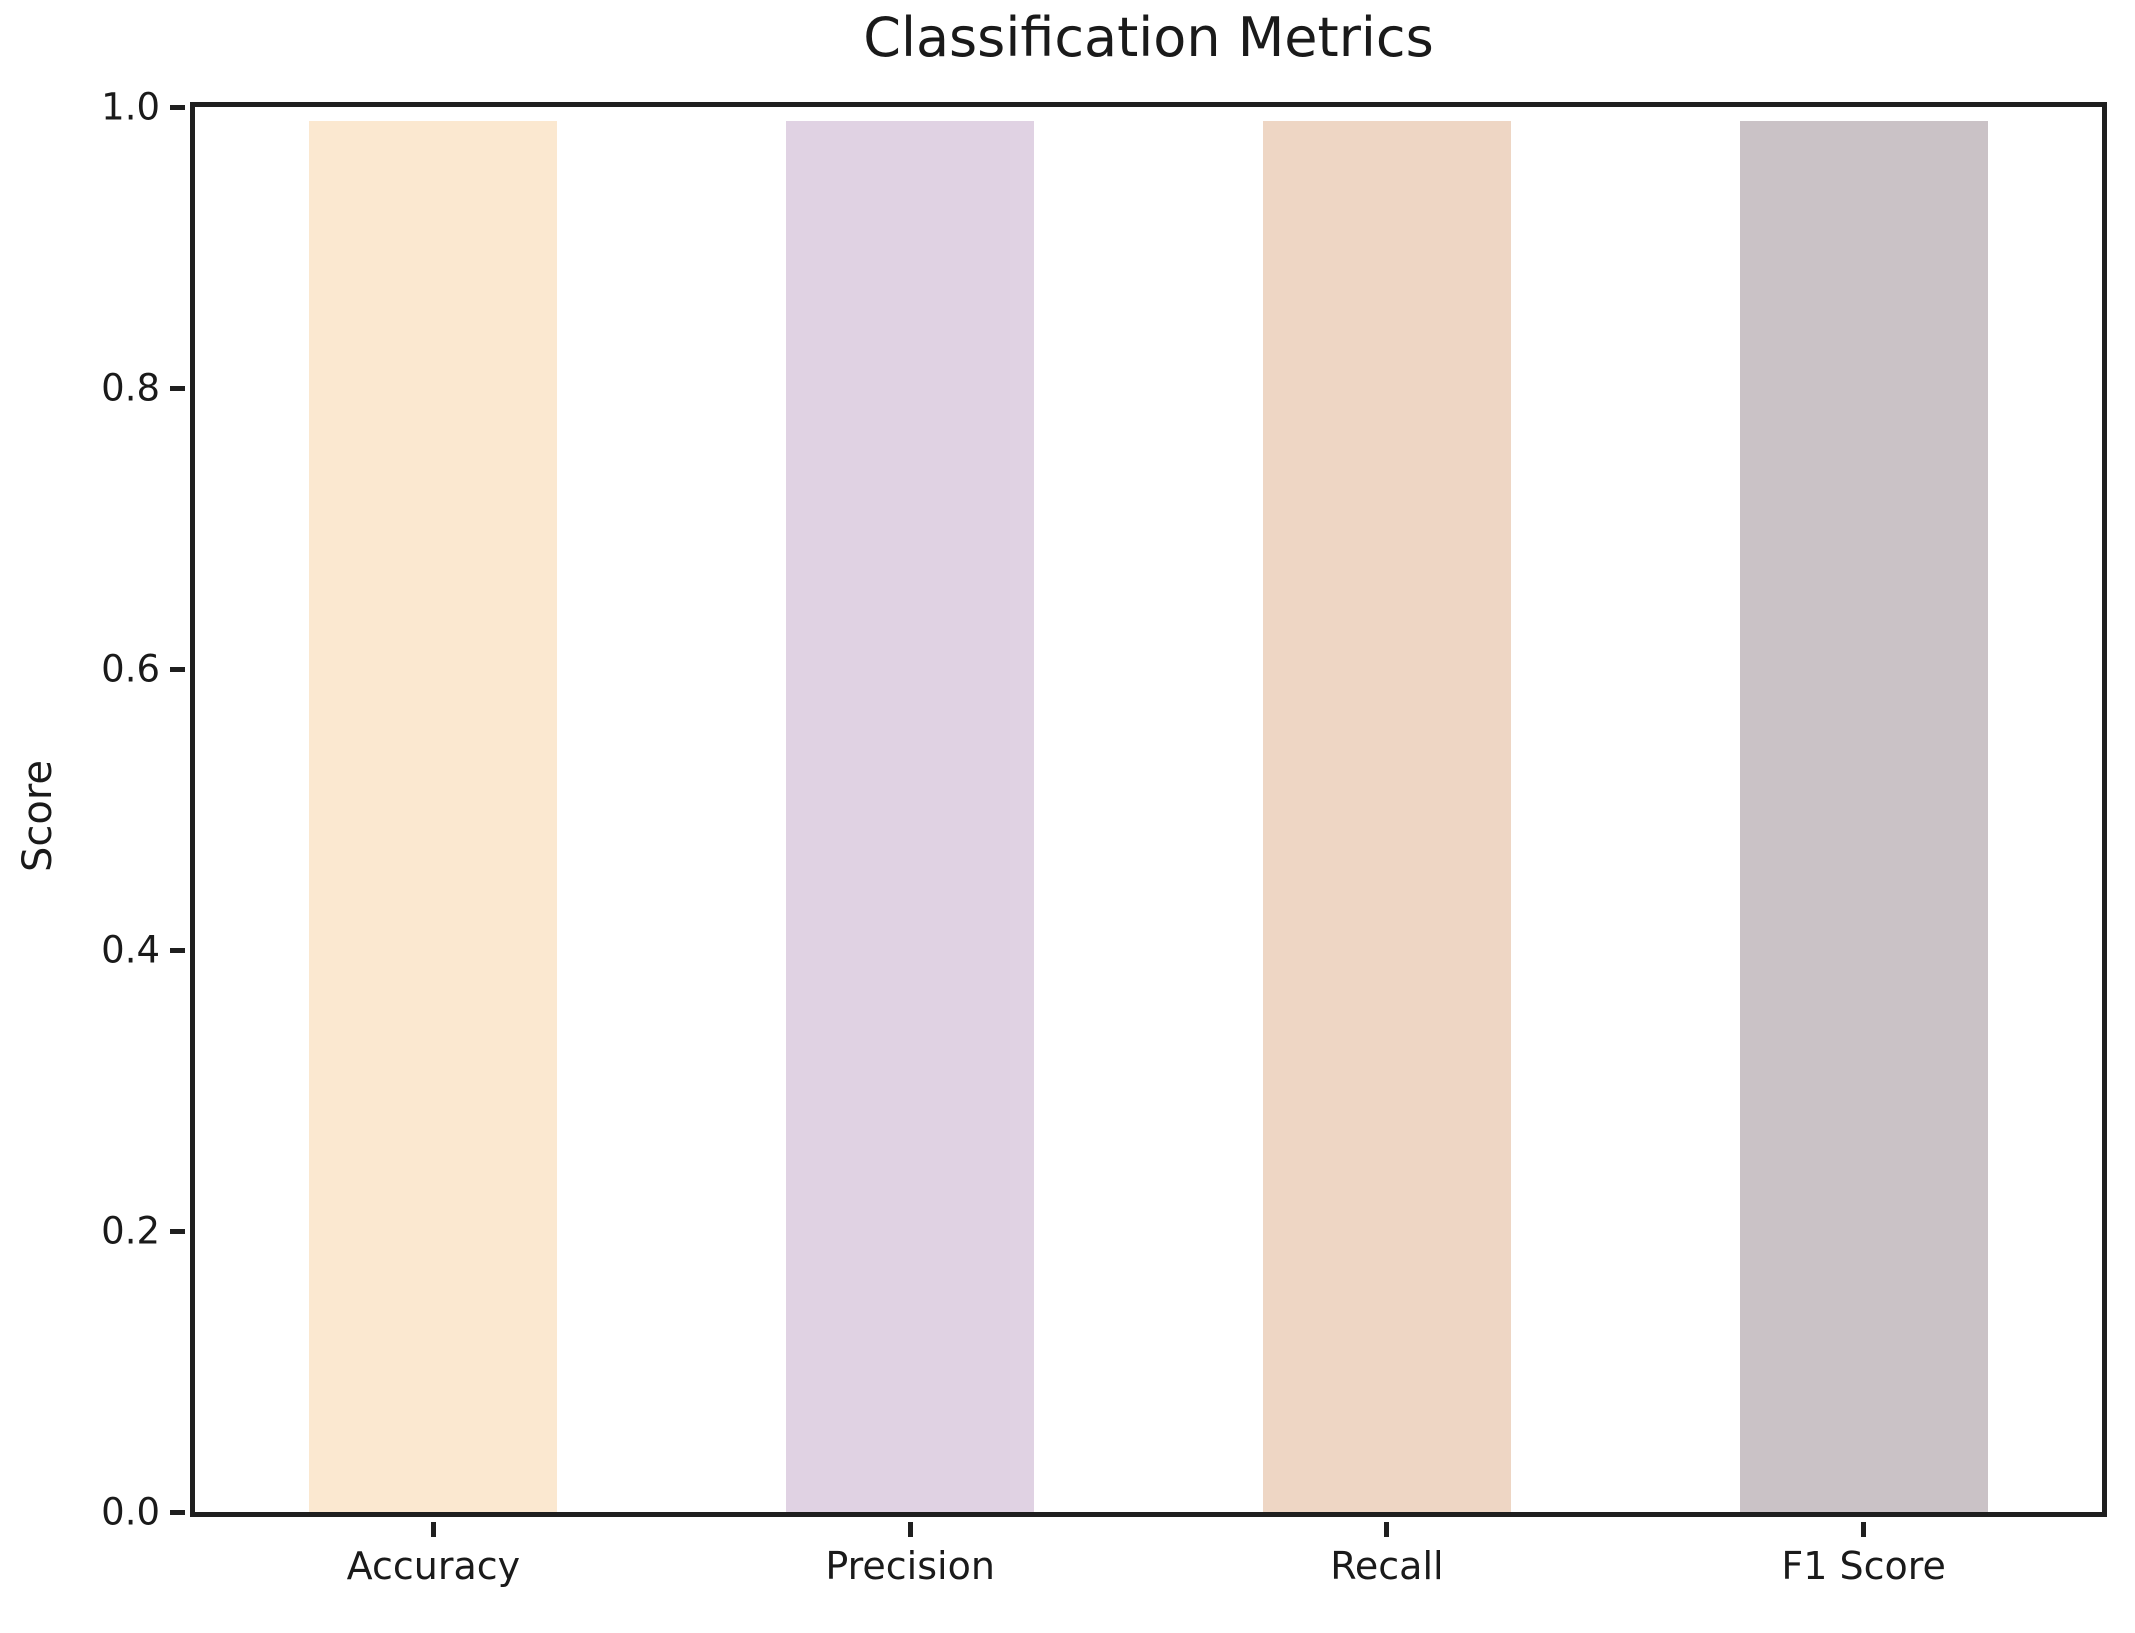 This screenshot has height=1633, width=2135. What do you see at coordinates (130, 1231) in the screenshot?
I see `y-tick-label: 0.2` at bounding box center [130, 1231].